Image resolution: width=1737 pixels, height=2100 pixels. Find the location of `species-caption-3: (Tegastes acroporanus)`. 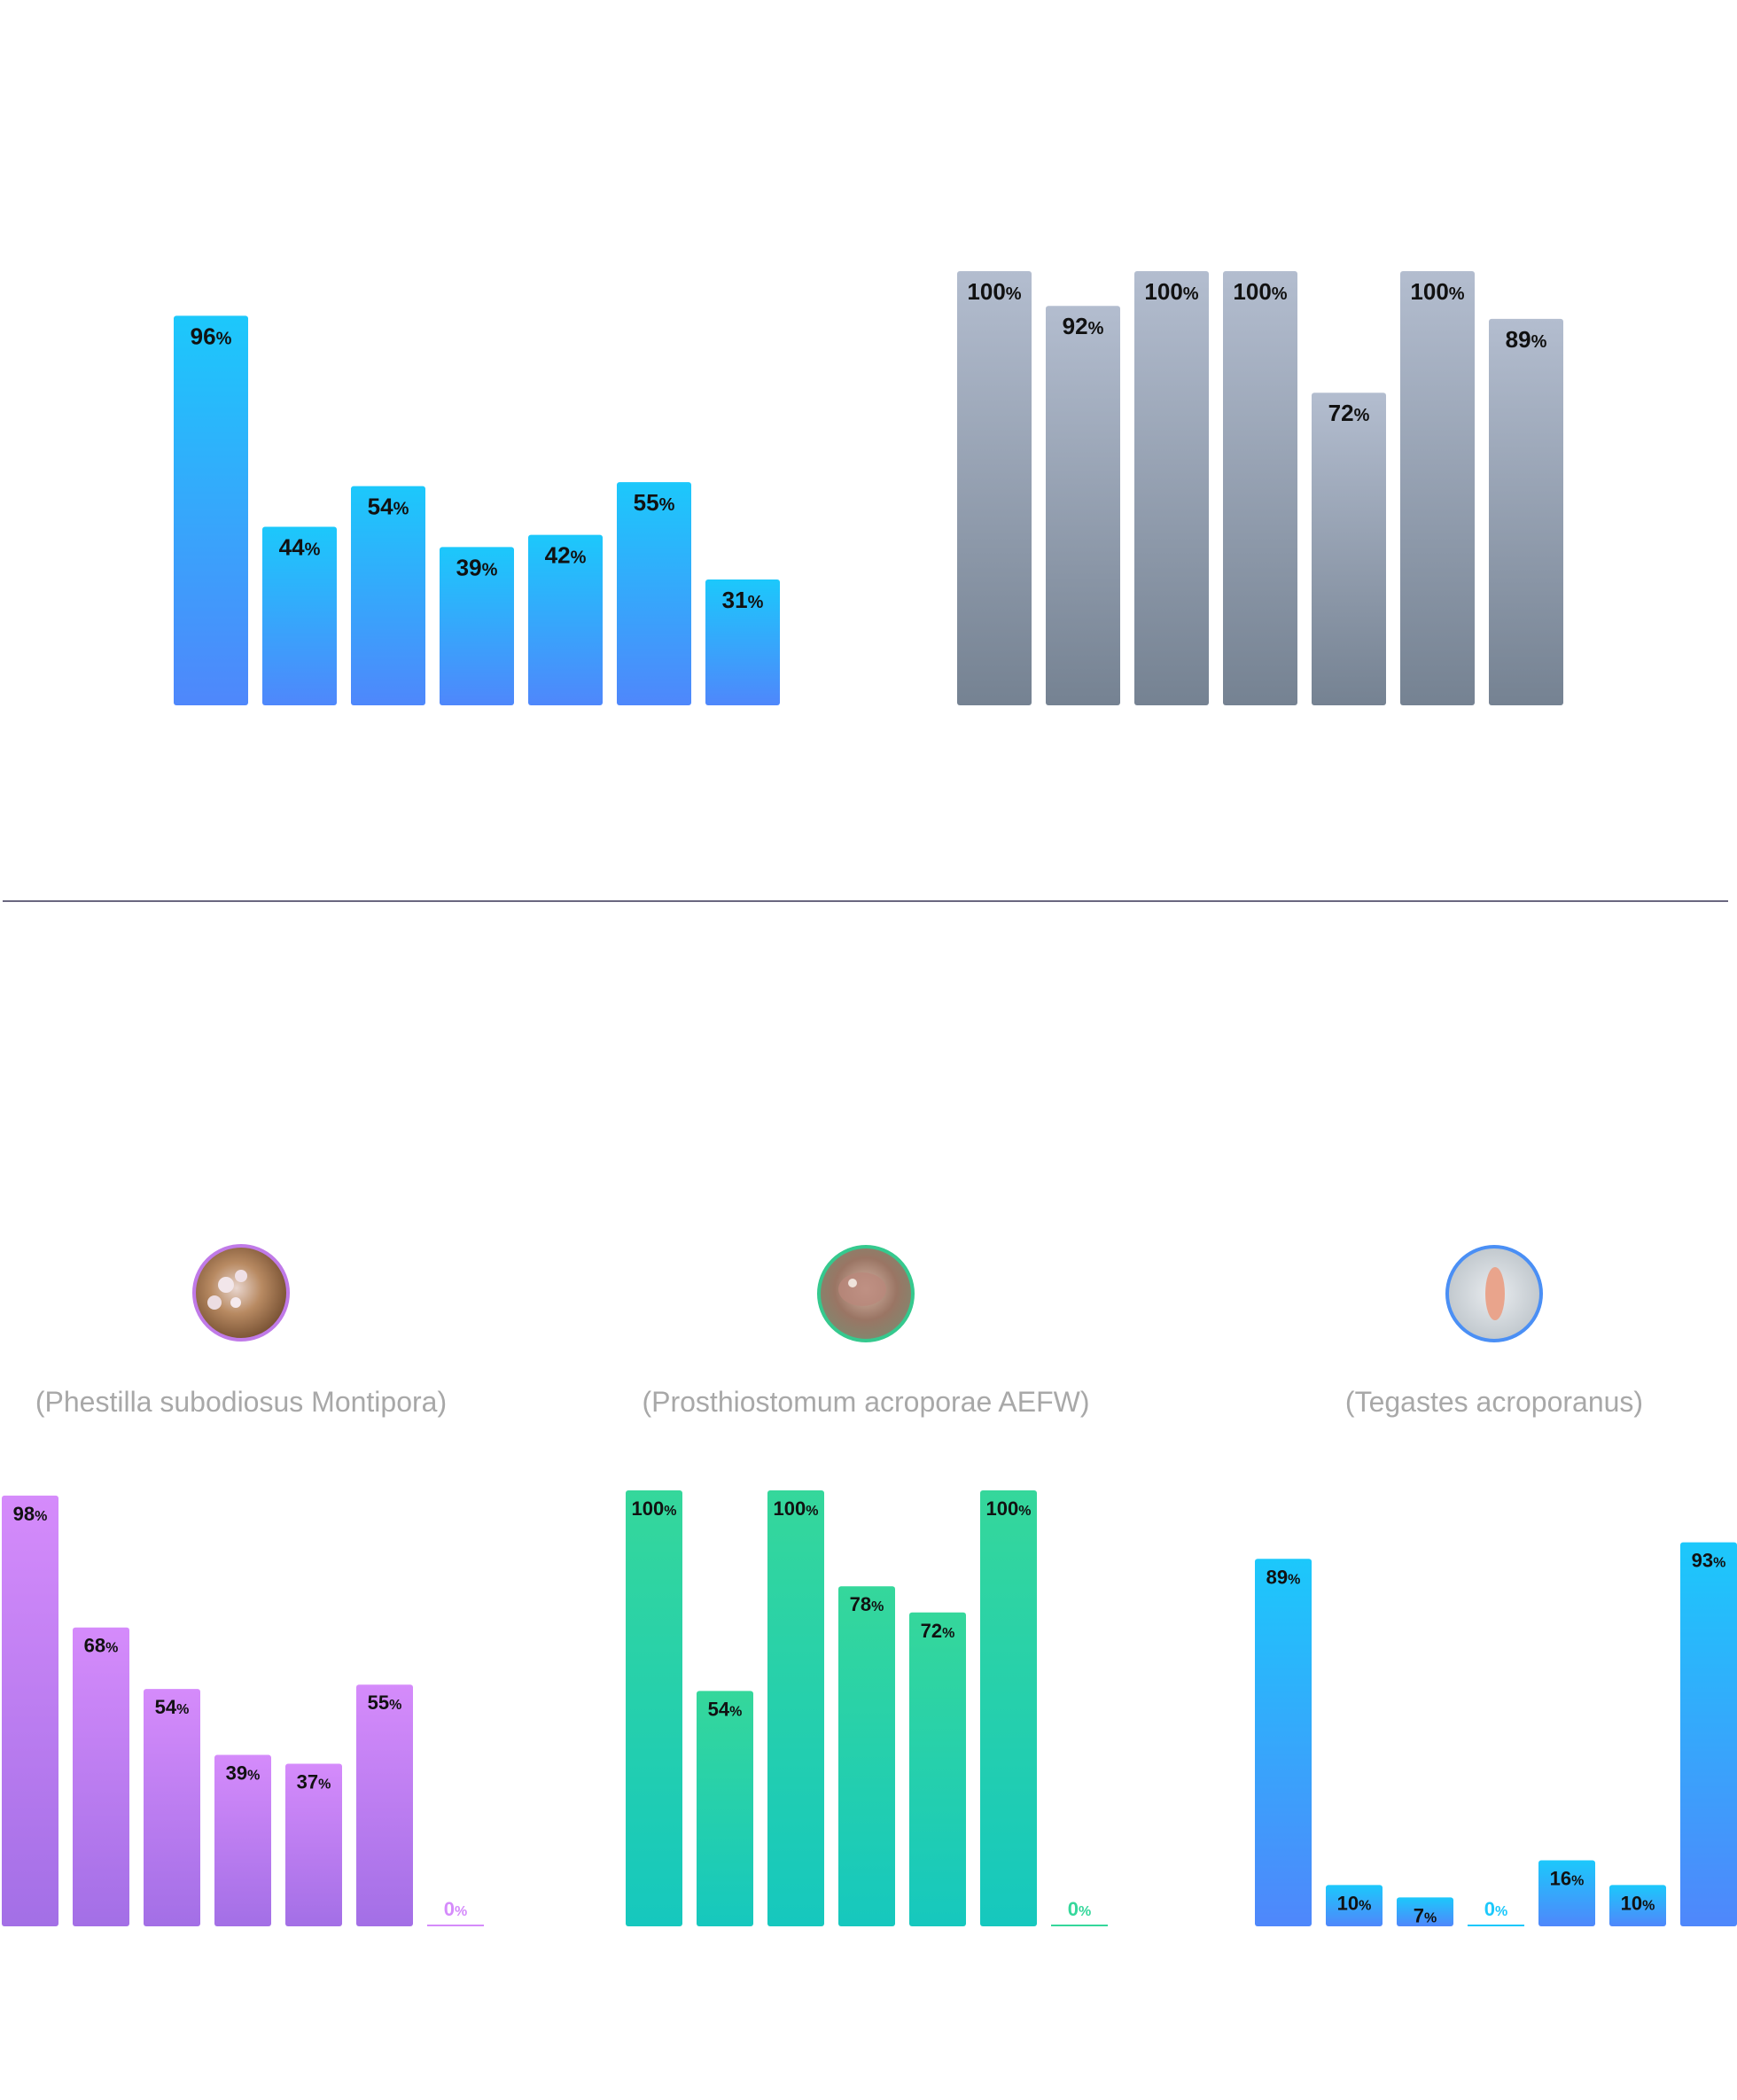

species-caption-3: (Tegastes acroporanus) is located at coordinates (1494, 1402).